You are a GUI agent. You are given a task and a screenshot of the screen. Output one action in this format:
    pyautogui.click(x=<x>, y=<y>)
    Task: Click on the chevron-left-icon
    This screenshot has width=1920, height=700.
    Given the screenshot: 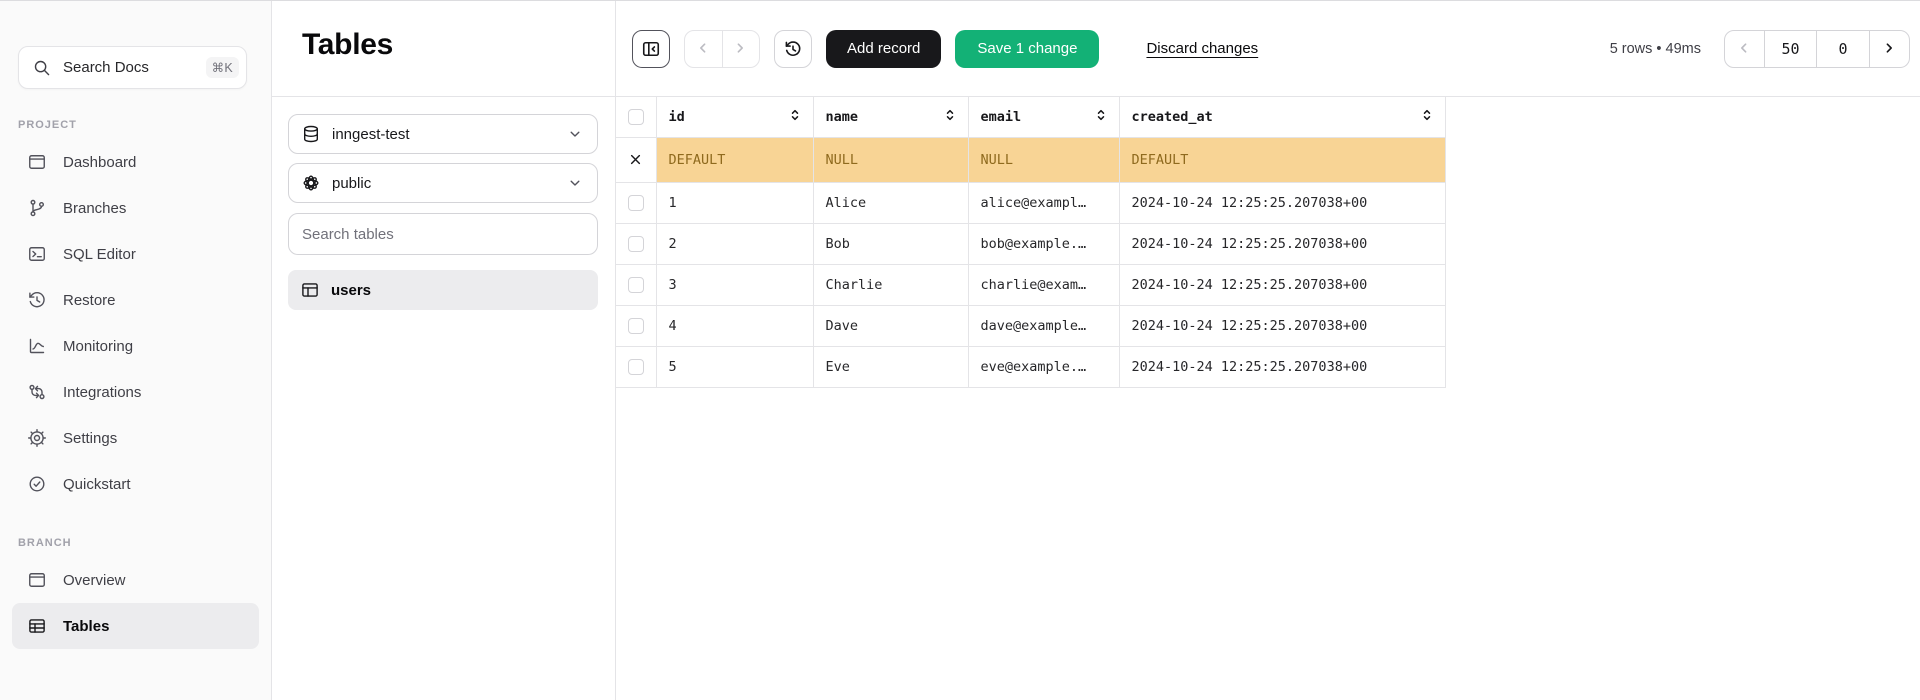 What is the action you would take?
    pyautogui.click(x=1745, y=49)
    